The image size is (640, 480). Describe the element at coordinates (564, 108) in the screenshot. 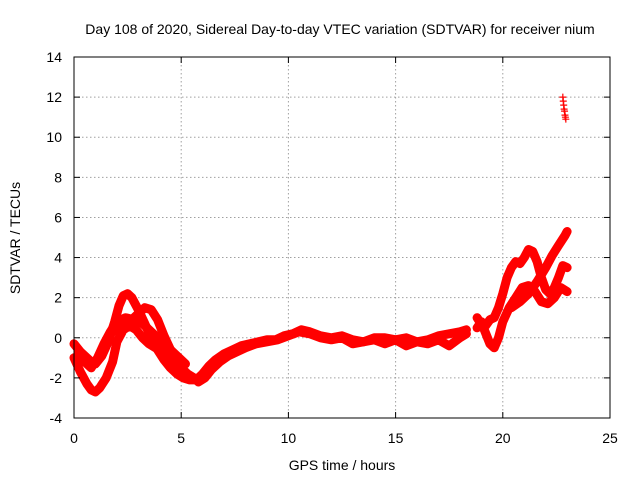

I see `series-outliers` at that location.